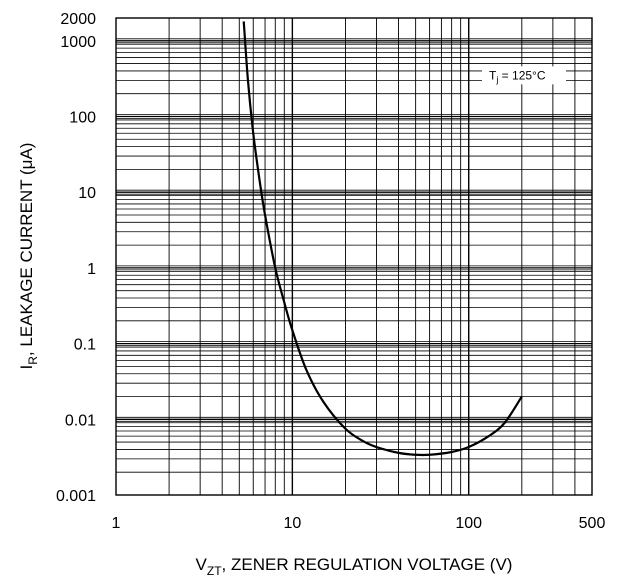  What do you see at coordinates (85, 345) in the screenshot?
I see `y-tick-label: 0.1` at bounding box center [85, 345].